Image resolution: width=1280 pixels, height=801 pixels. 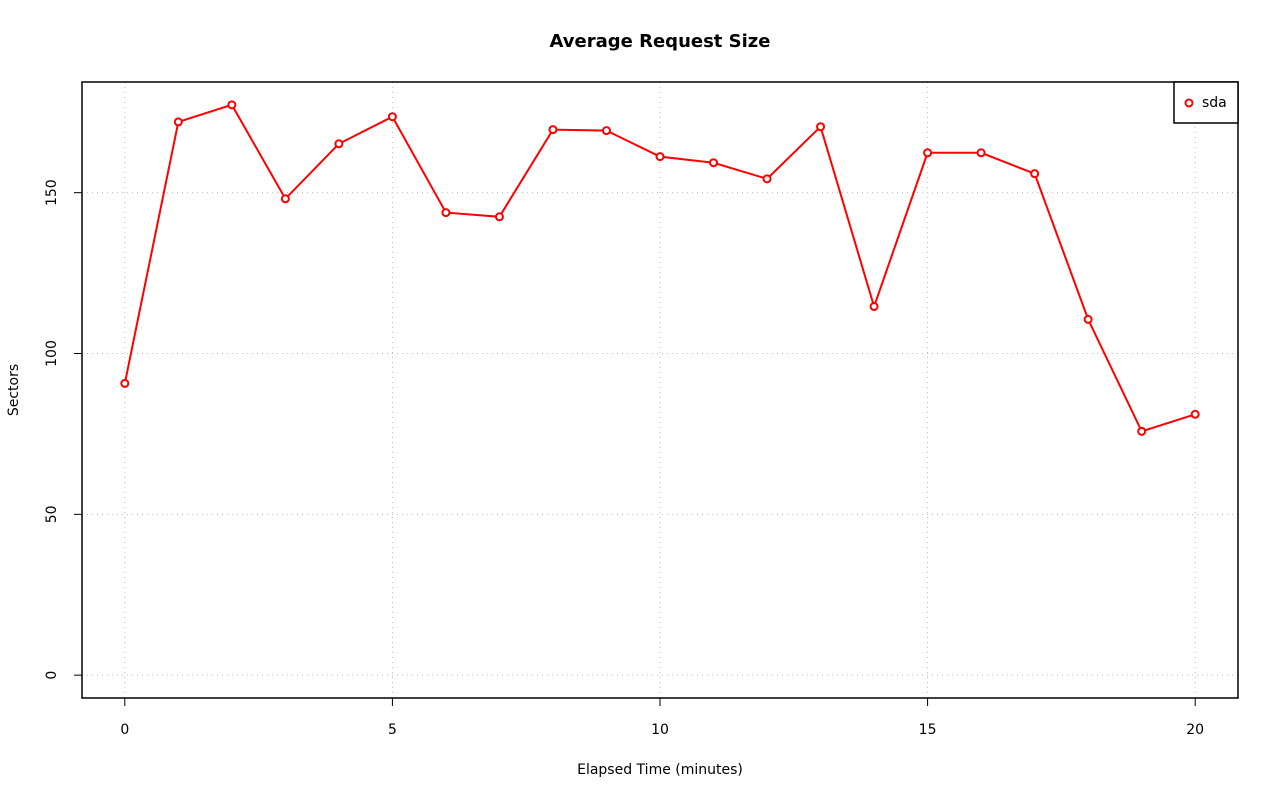 I want to click on chart-title: Average Request Size, so click(x=660, y=41).